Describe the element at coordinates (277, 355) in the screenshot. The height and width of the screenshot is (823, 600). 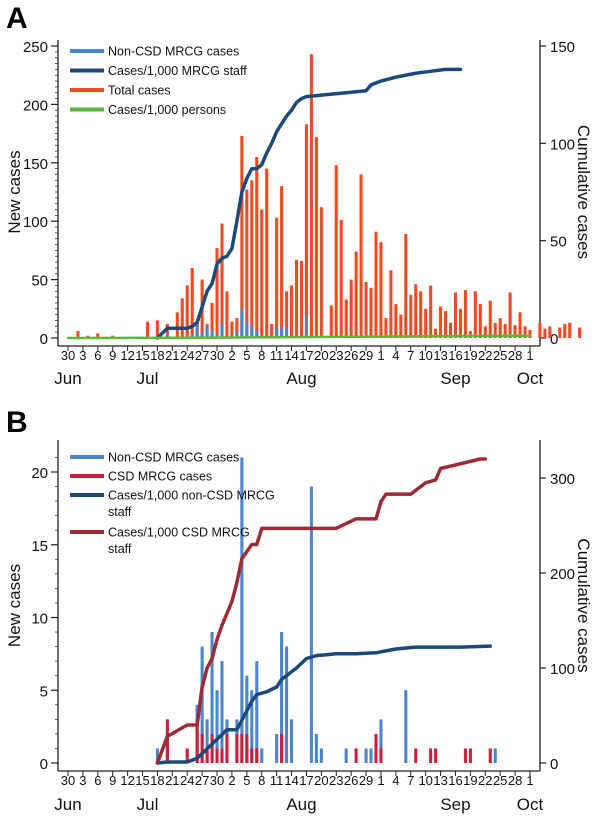
I see `x-tick-label: 11` at that location.